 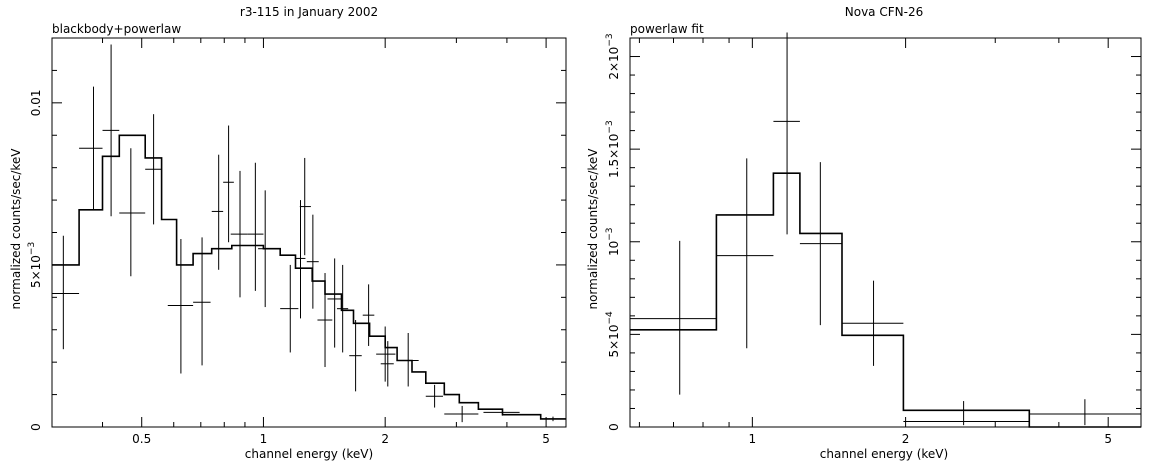 I want to click on chart-title: r3-115 in January 2002, so click(x=309, y=12).